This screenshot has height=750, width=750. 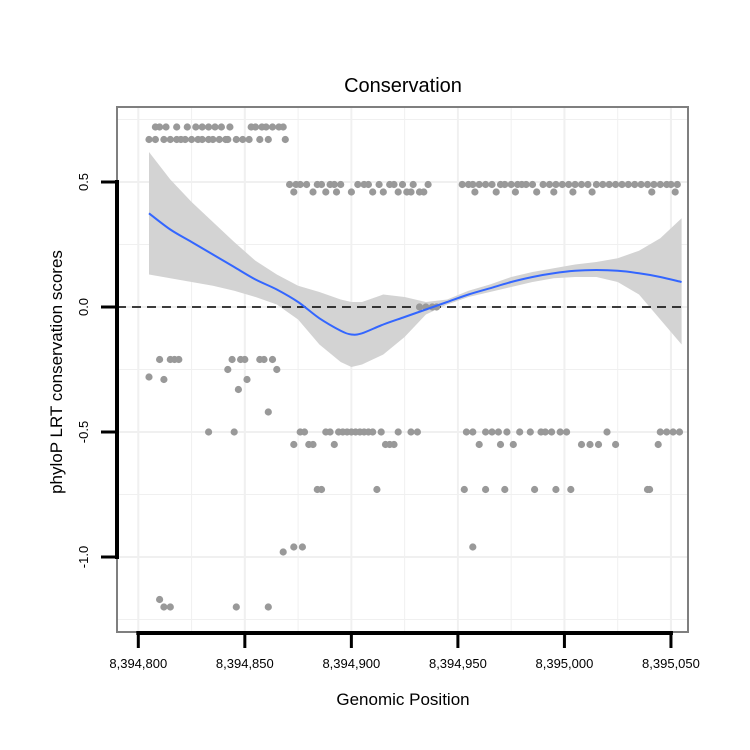 I want to click on y-tick-label: -0.5, so click(x=83, y=432).